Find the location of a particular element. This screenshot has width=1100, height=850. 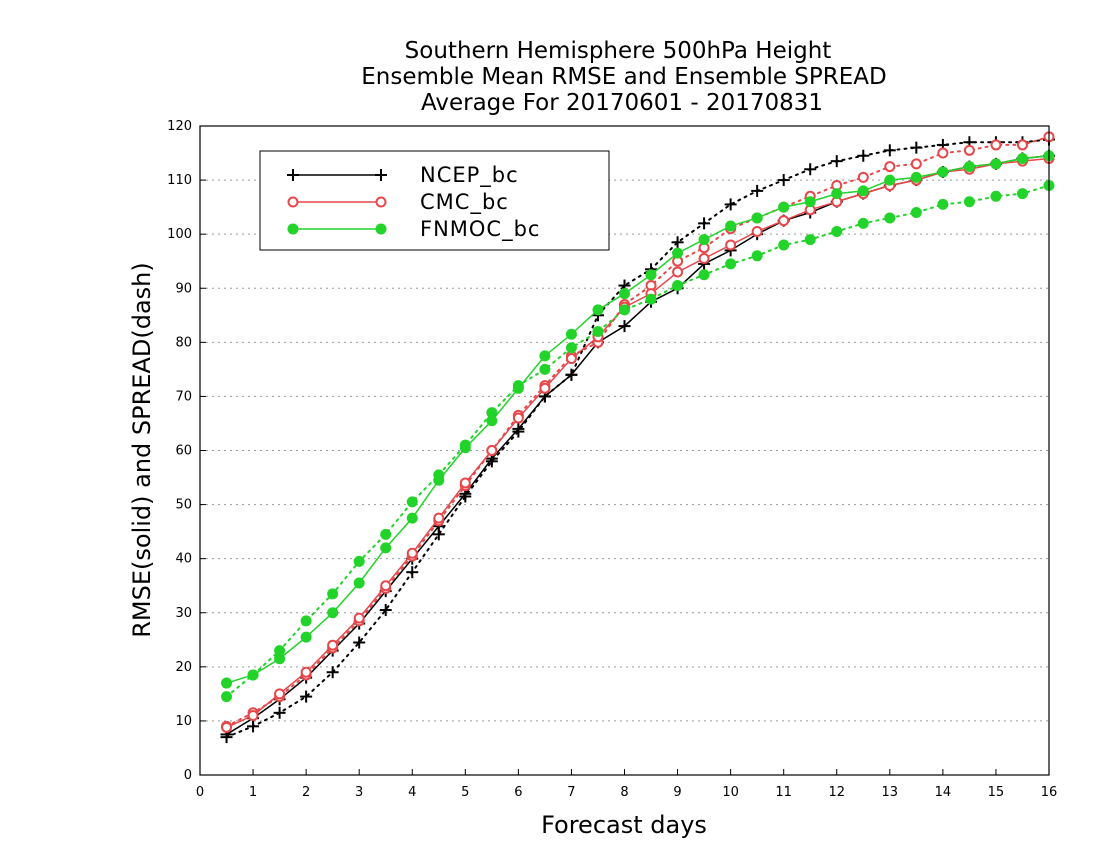

x-tick-label: 9 is located at coordinates (677, 792).